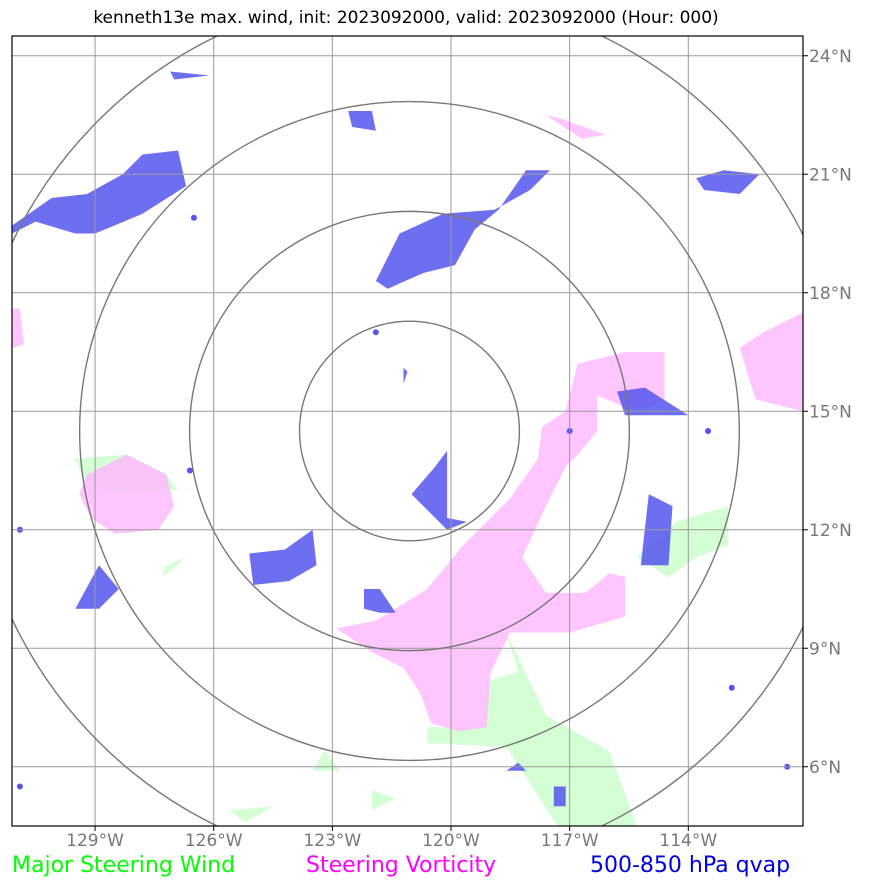  What do you see at coordinates (95, 841) in the screenshot?
I see `lon-tick-label-0: 129°W` at bounding box center [95, 841].